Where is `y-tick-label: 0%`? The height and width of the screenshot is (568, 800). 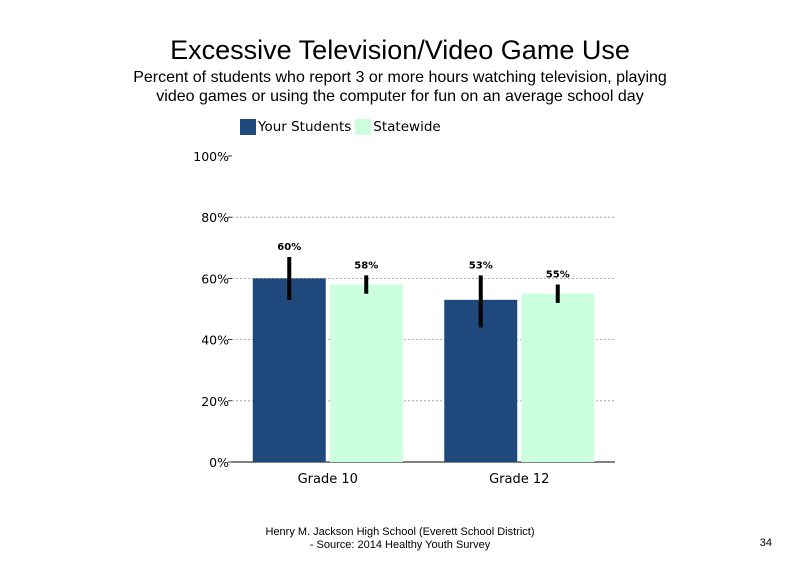
y-tick-label: 0% is located at coordinates (219, 462).